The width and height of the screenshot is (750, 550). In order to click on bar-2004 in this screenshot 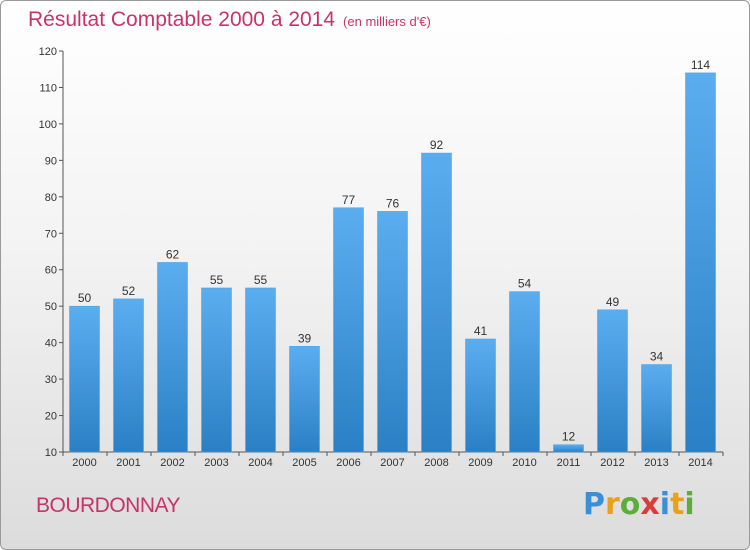, I will do `click(260, 370)`.